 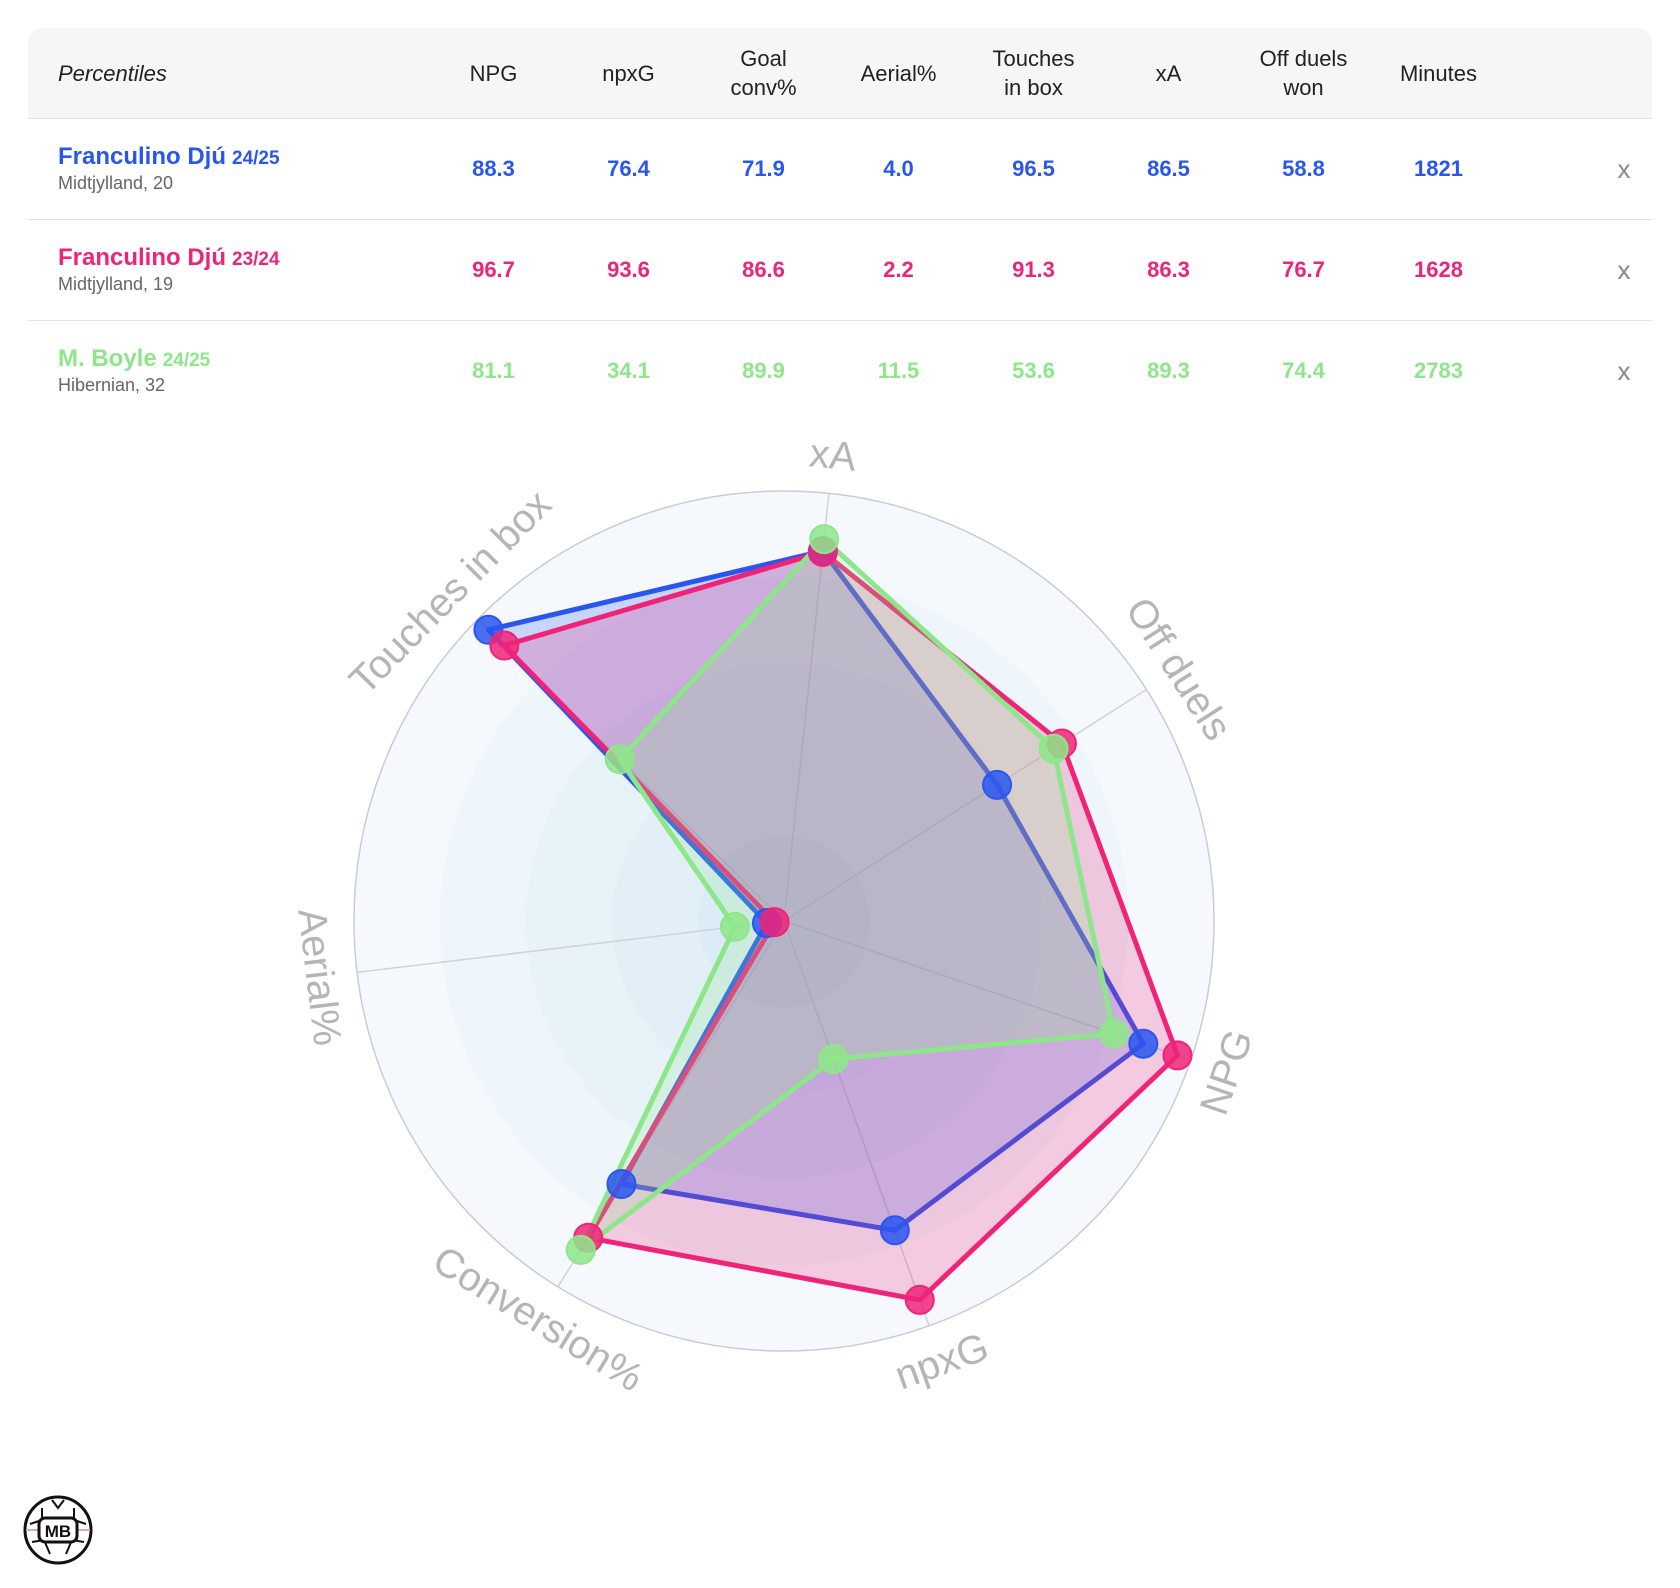 I want to click on axis-label: Aerial%, so click(x=319, y=977).